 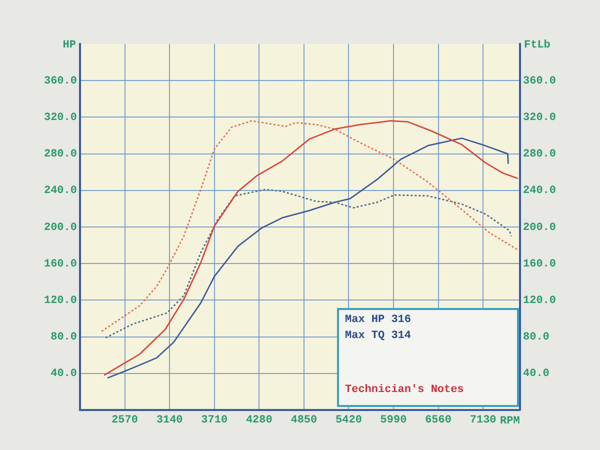 I want to click on x-tick-label: 2570, so click(x=125, y=420).